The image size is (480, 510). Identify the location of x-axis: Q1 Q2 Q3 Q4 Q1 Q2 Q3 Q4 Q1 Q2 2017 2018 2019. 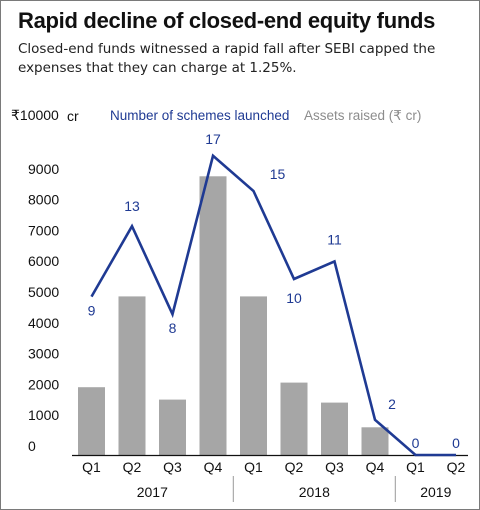
(274, 480).